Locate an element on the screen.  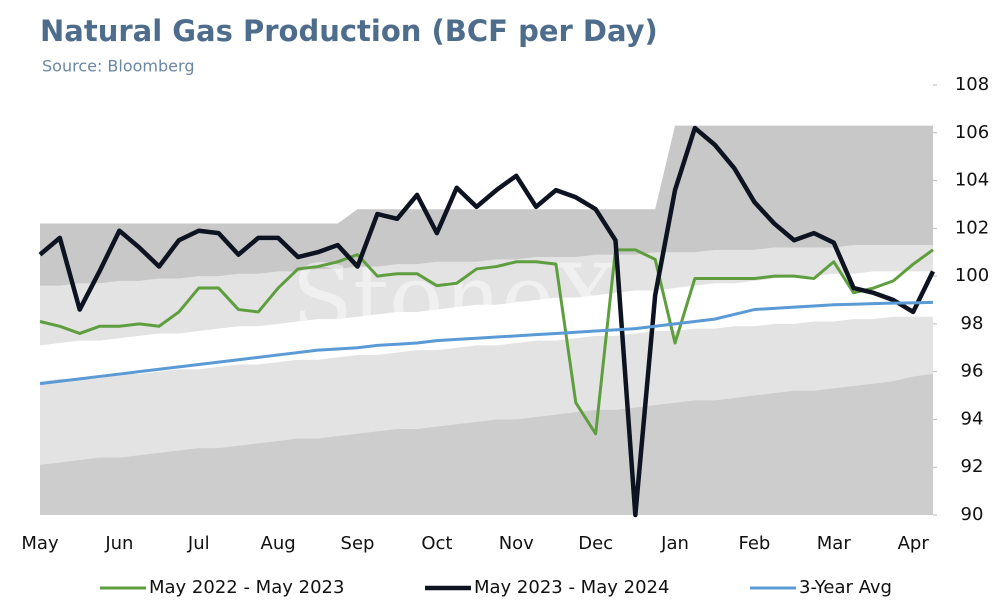
chart-subtitle: Source: Bloomberg is located at coordinates (118, 66).